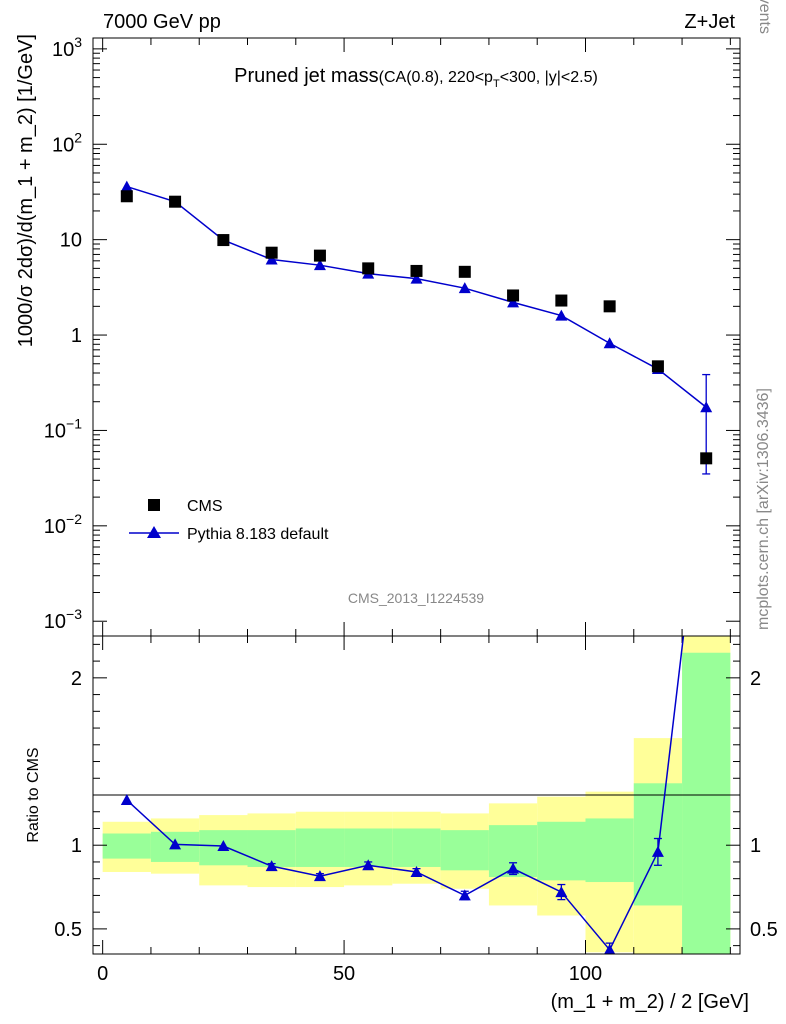  What do you see at coordinates (76, 336) in the screenshot?
I see `main-y-tick-label: 1` at bounding box center [76, 336].